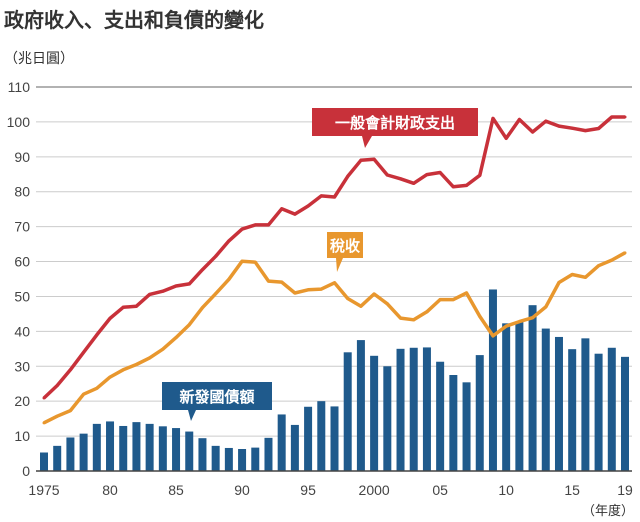  What do you see at coordinates (395, 123) in the screenshot?
I see `label-expenditure-text: 一般會計財政支出` at bounding box center [395, 123].